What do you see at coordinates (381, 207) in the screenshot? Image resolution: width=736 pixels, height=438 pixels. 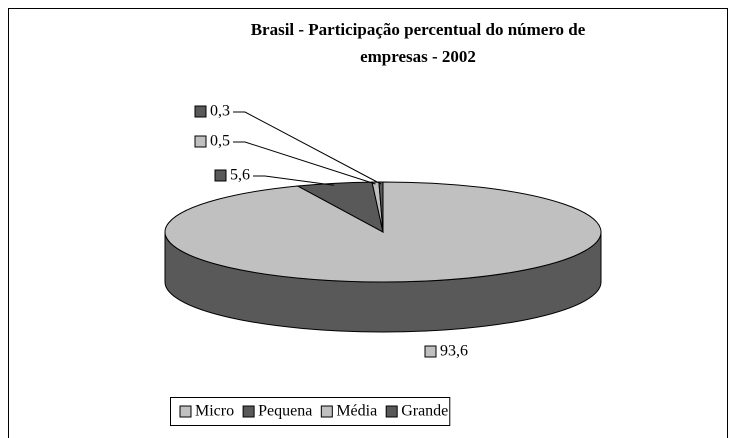 I see `pie-slice` at bounding box center [381, 207].